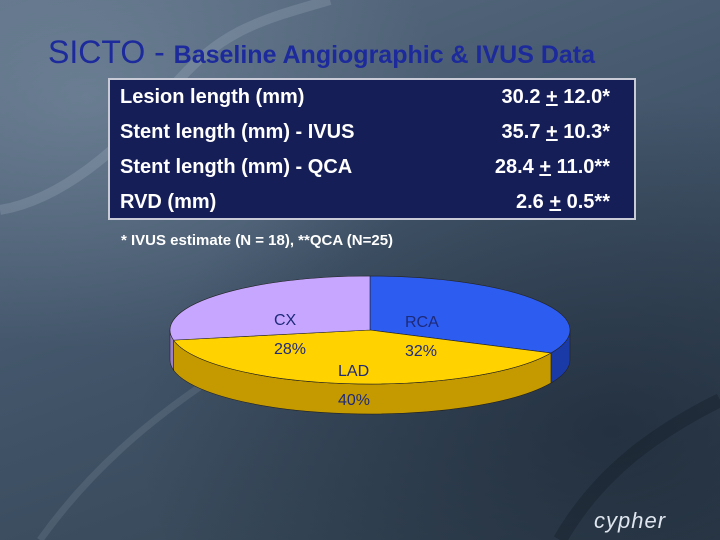 Image resolution: width=720 pixels, height=540 pixels. What do you see at coordinates (521, 97) in the screenshot?
I see `value-main: 30.2` at bounding box center [521, 97].